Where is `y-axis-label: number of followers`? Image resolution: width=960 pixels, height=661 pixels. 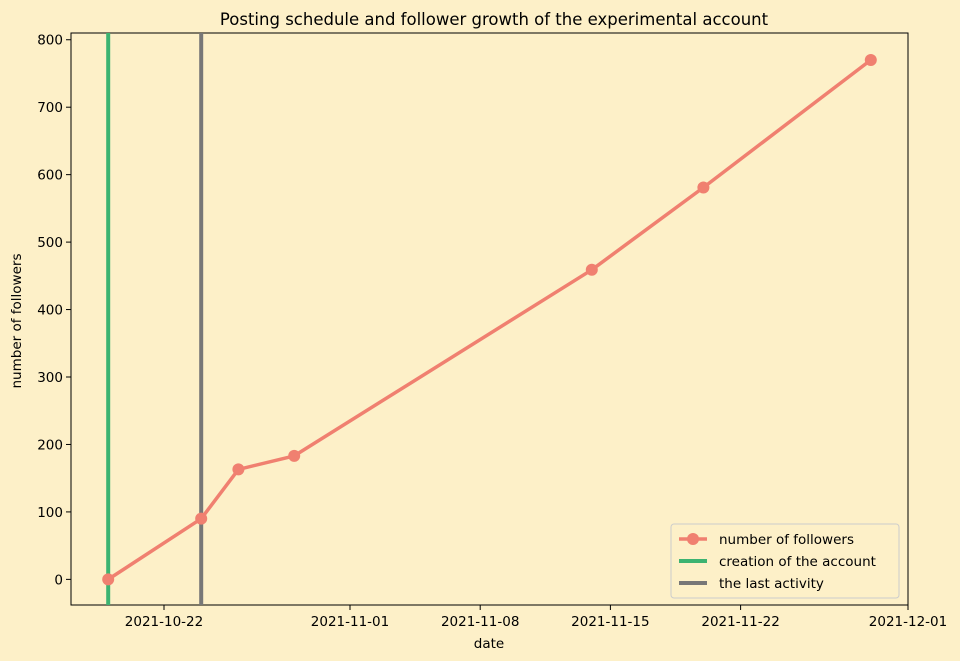
y-axis-label: number of followers is located at coordinates (17, 321).